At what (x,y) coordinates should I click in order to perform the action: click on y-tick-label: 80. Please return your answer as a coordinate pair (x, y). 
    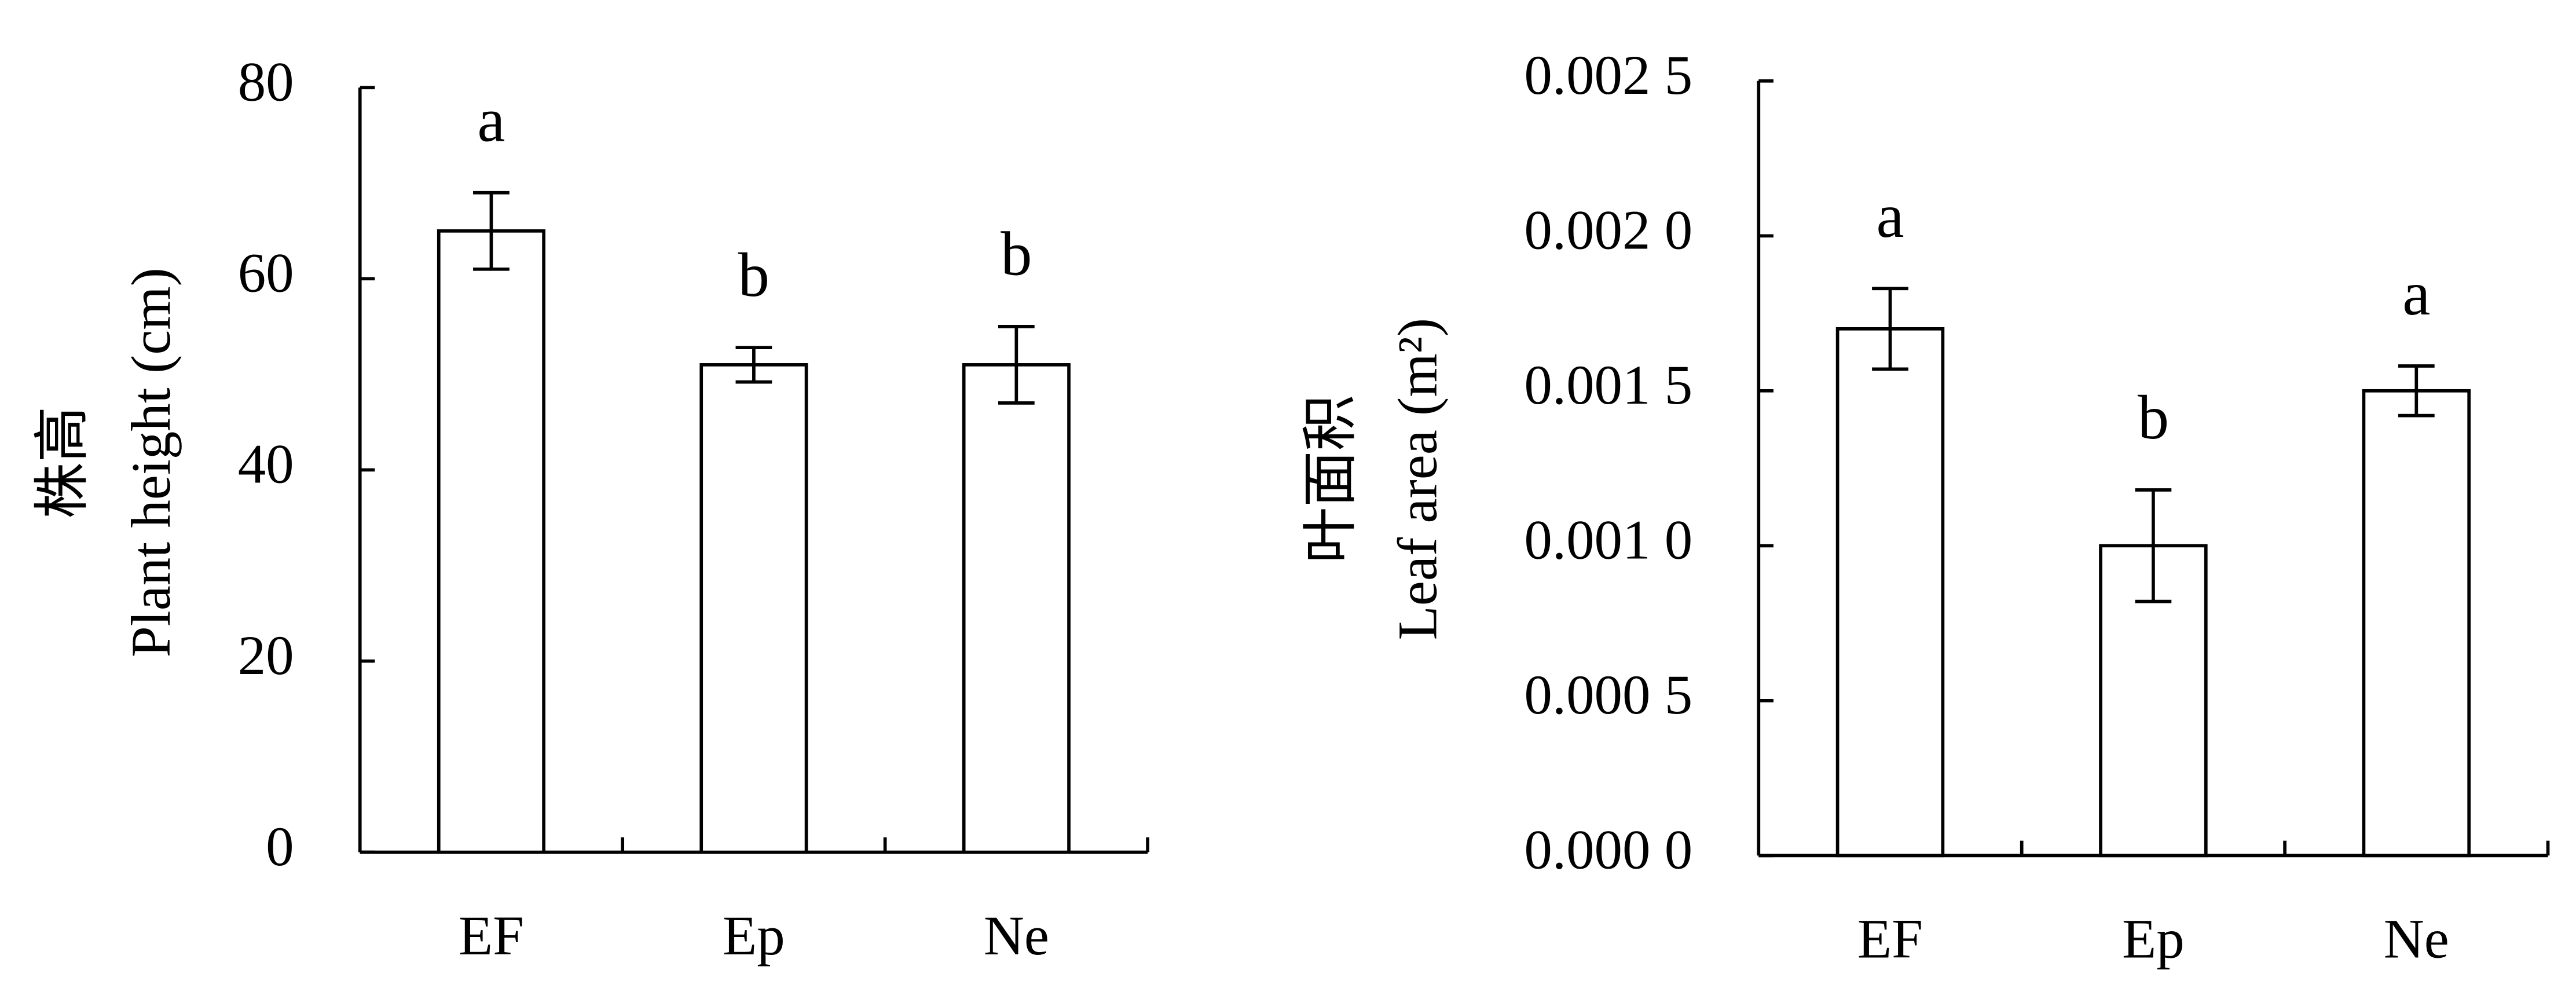
    Looking at the image, I should click on (266, 81).